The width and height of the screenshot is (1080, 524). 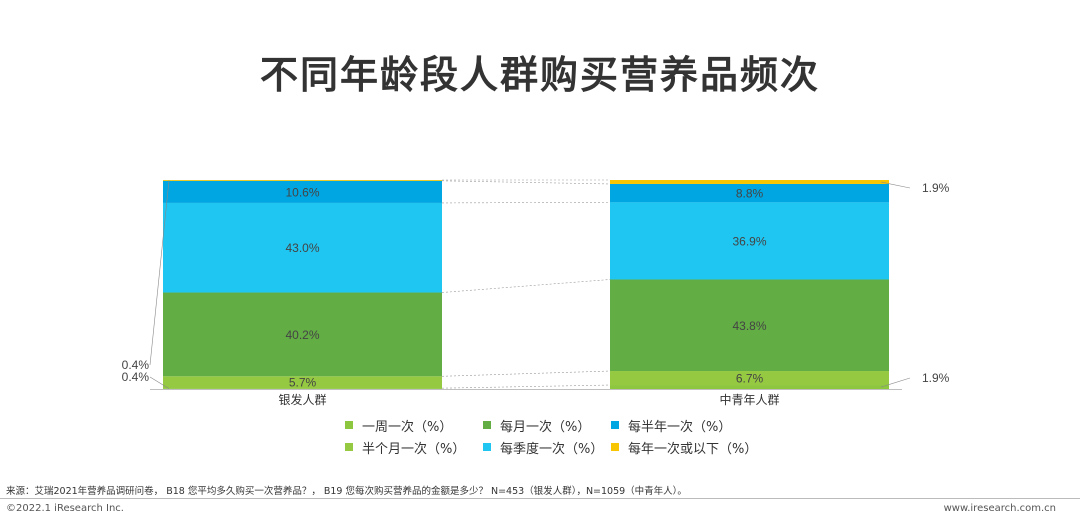 I want to click on legend-label: 每半年一次（%）, so click(x=680, y=427).